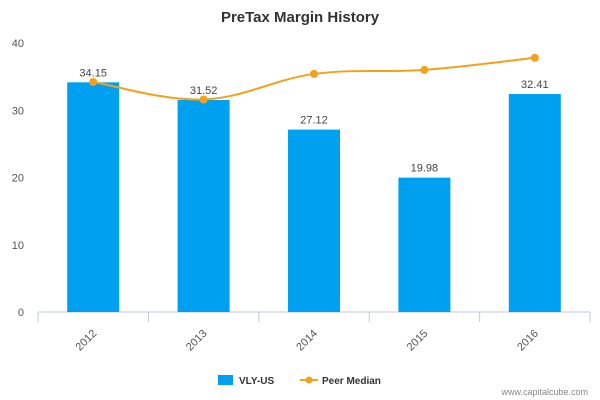  I want to click on y-tick-label: 20, so click(18, 179).